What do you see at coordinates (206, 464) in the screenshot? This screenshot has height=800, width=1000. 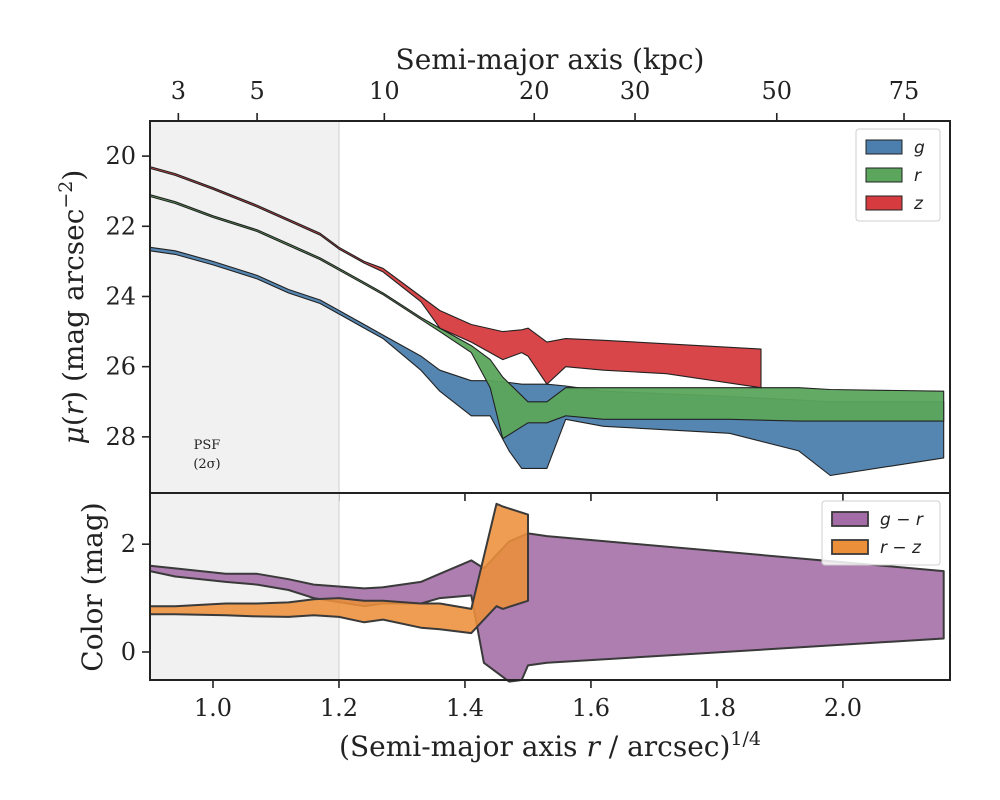 I see `psf-label-sigma: (2σ)` at bounding box center [206, 464].